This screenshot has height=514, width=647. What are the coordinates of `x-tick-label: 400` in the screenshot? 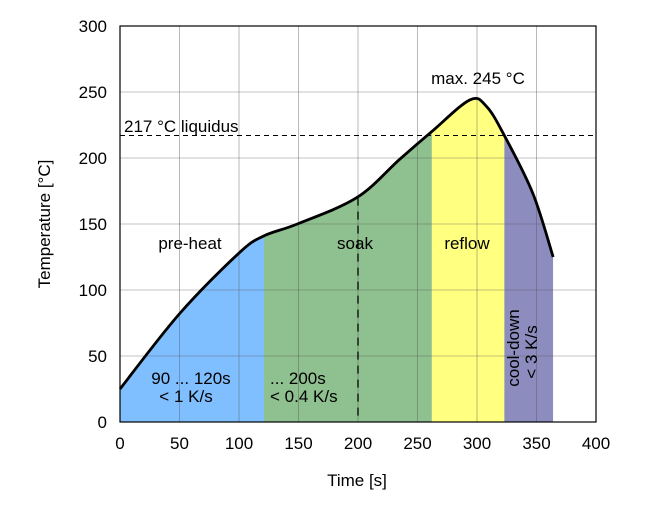 It's located at (596, 443).